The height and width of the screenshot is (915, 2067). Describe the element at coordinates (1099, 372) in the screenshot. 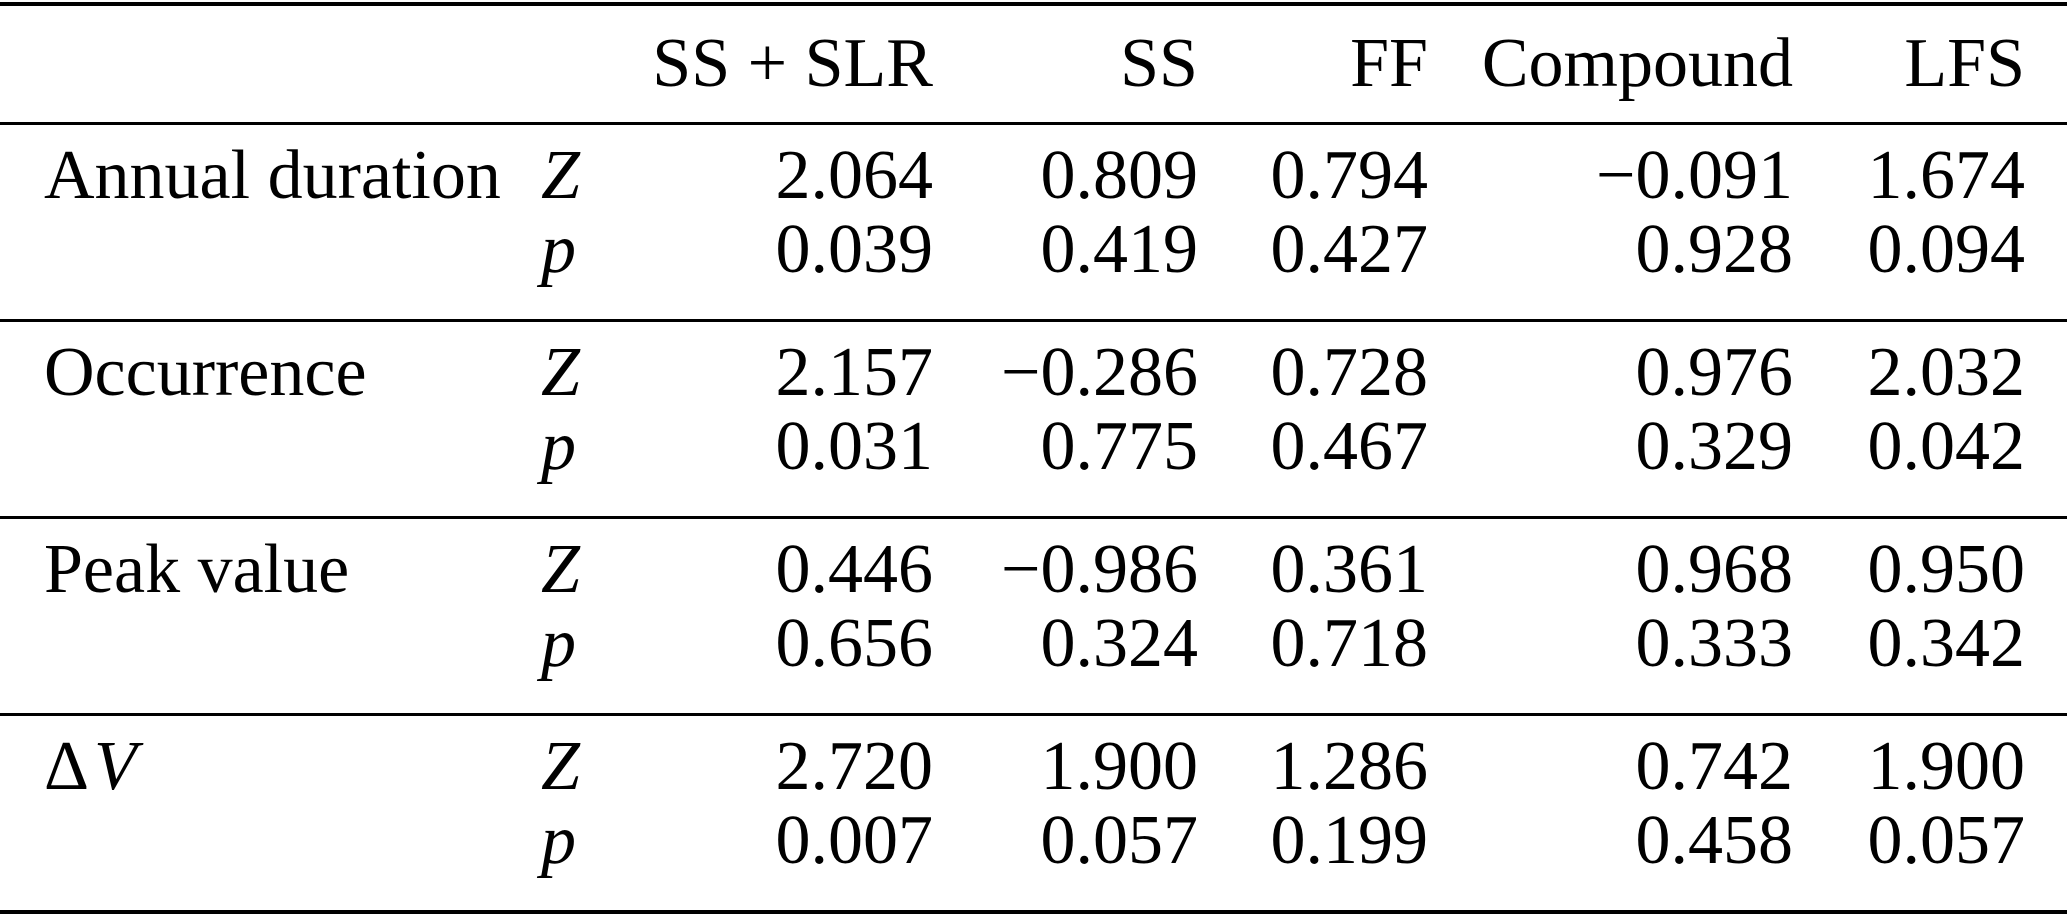

I see `value-cell: −0.286` at that location.